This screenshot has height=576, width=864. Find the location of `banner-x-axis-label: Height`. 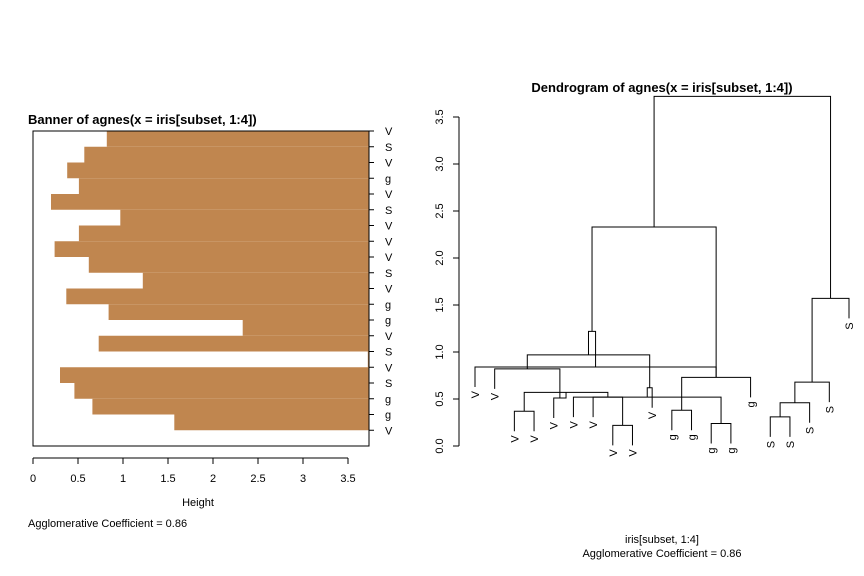

banner-x-axis-label: Height is located at coordinates (198, 503).